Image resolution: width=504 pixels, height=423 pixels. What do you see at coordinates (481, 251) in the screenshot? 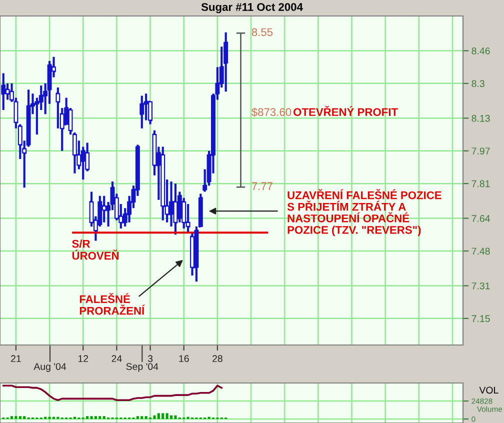
I see `y-tick-label: 7.48` at bounding box center [481, 251].